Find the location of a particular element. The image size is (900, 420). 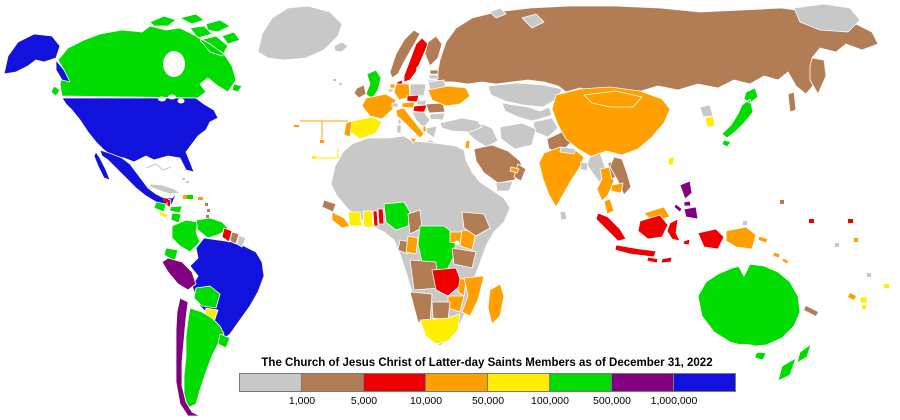

country-sri-lanka is located at coordinates (563, 215).